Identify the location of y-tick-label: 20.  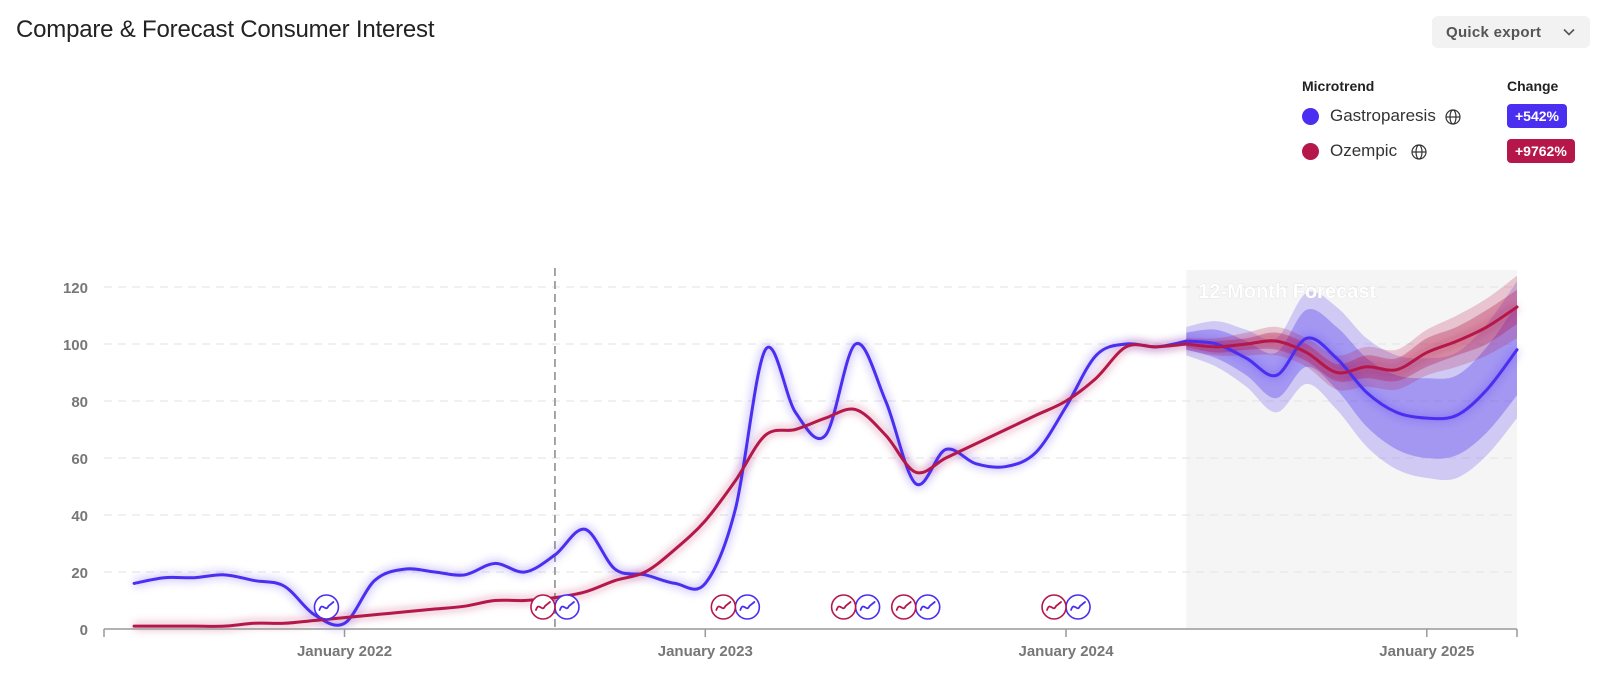
(79, 573).